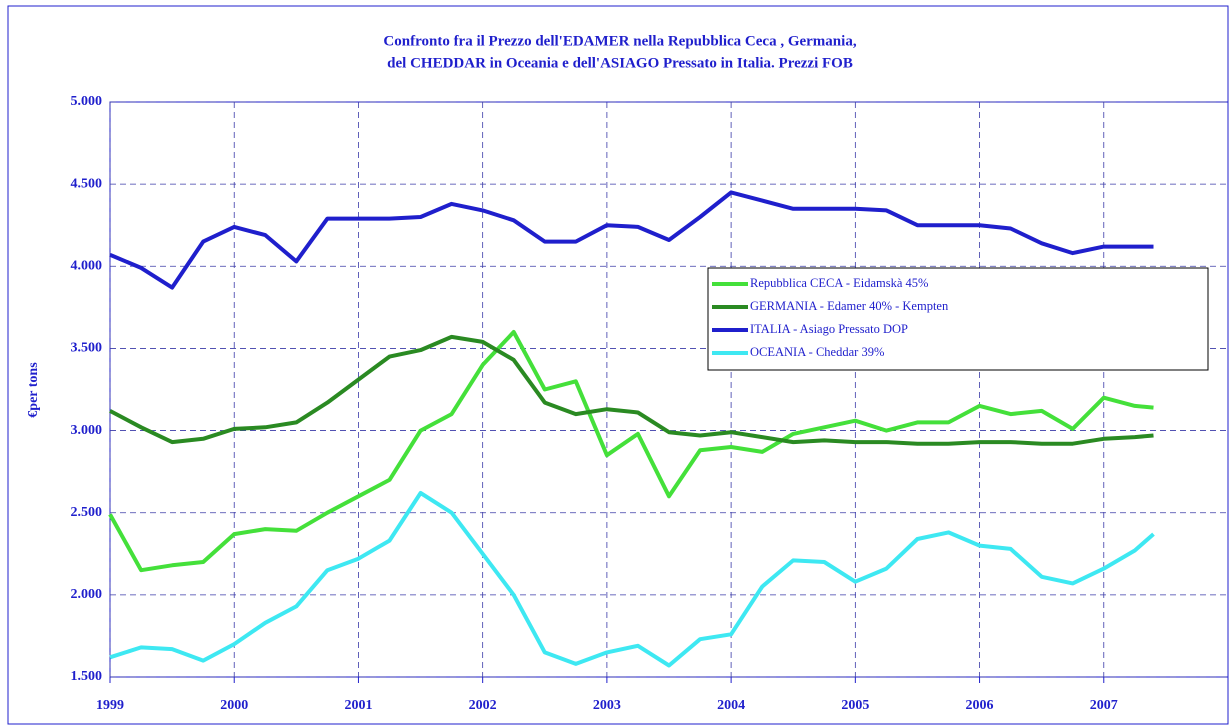 This screenshot has height=725, width=1230. I want to click on legend, so click(958, 319).